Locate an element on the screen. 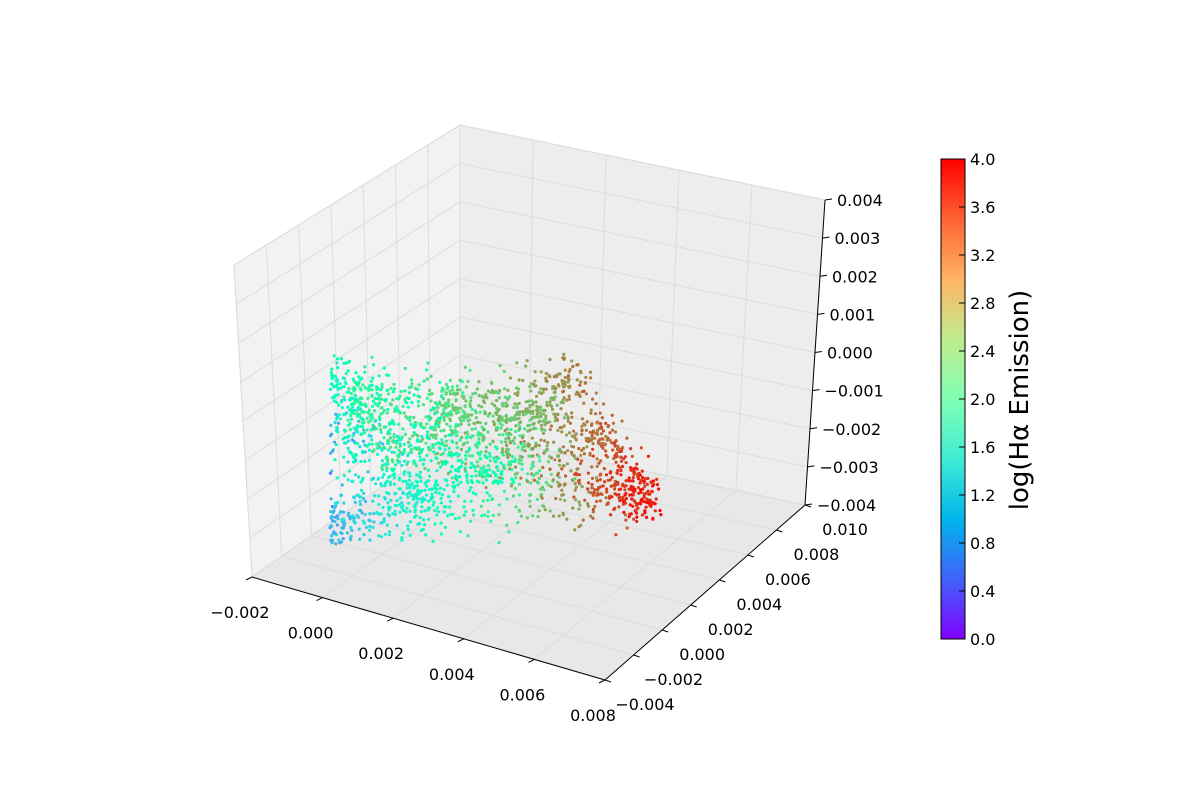  colorbar-tick-label: 3.2 is located at coordinates (982, 255).